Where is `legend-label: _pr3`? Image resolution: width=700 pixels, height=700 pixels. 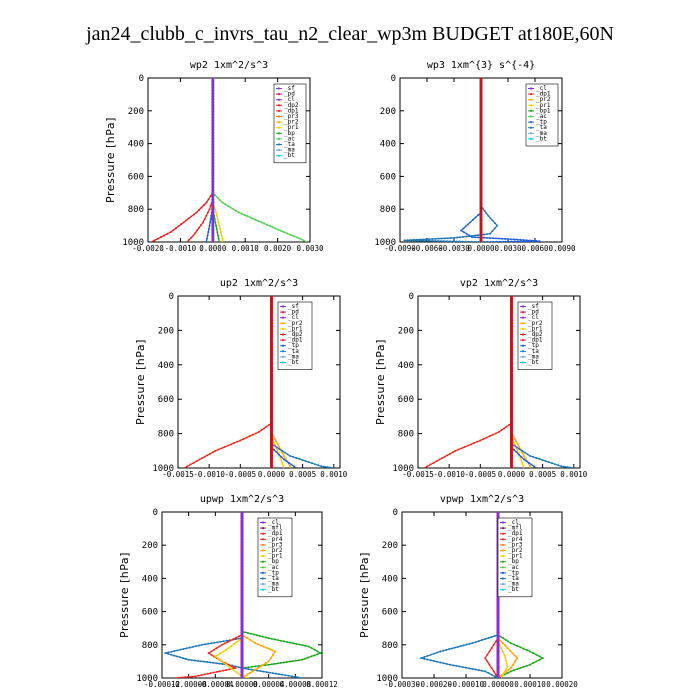
legend-label: _pr3 is located at coordinates (291, 116).